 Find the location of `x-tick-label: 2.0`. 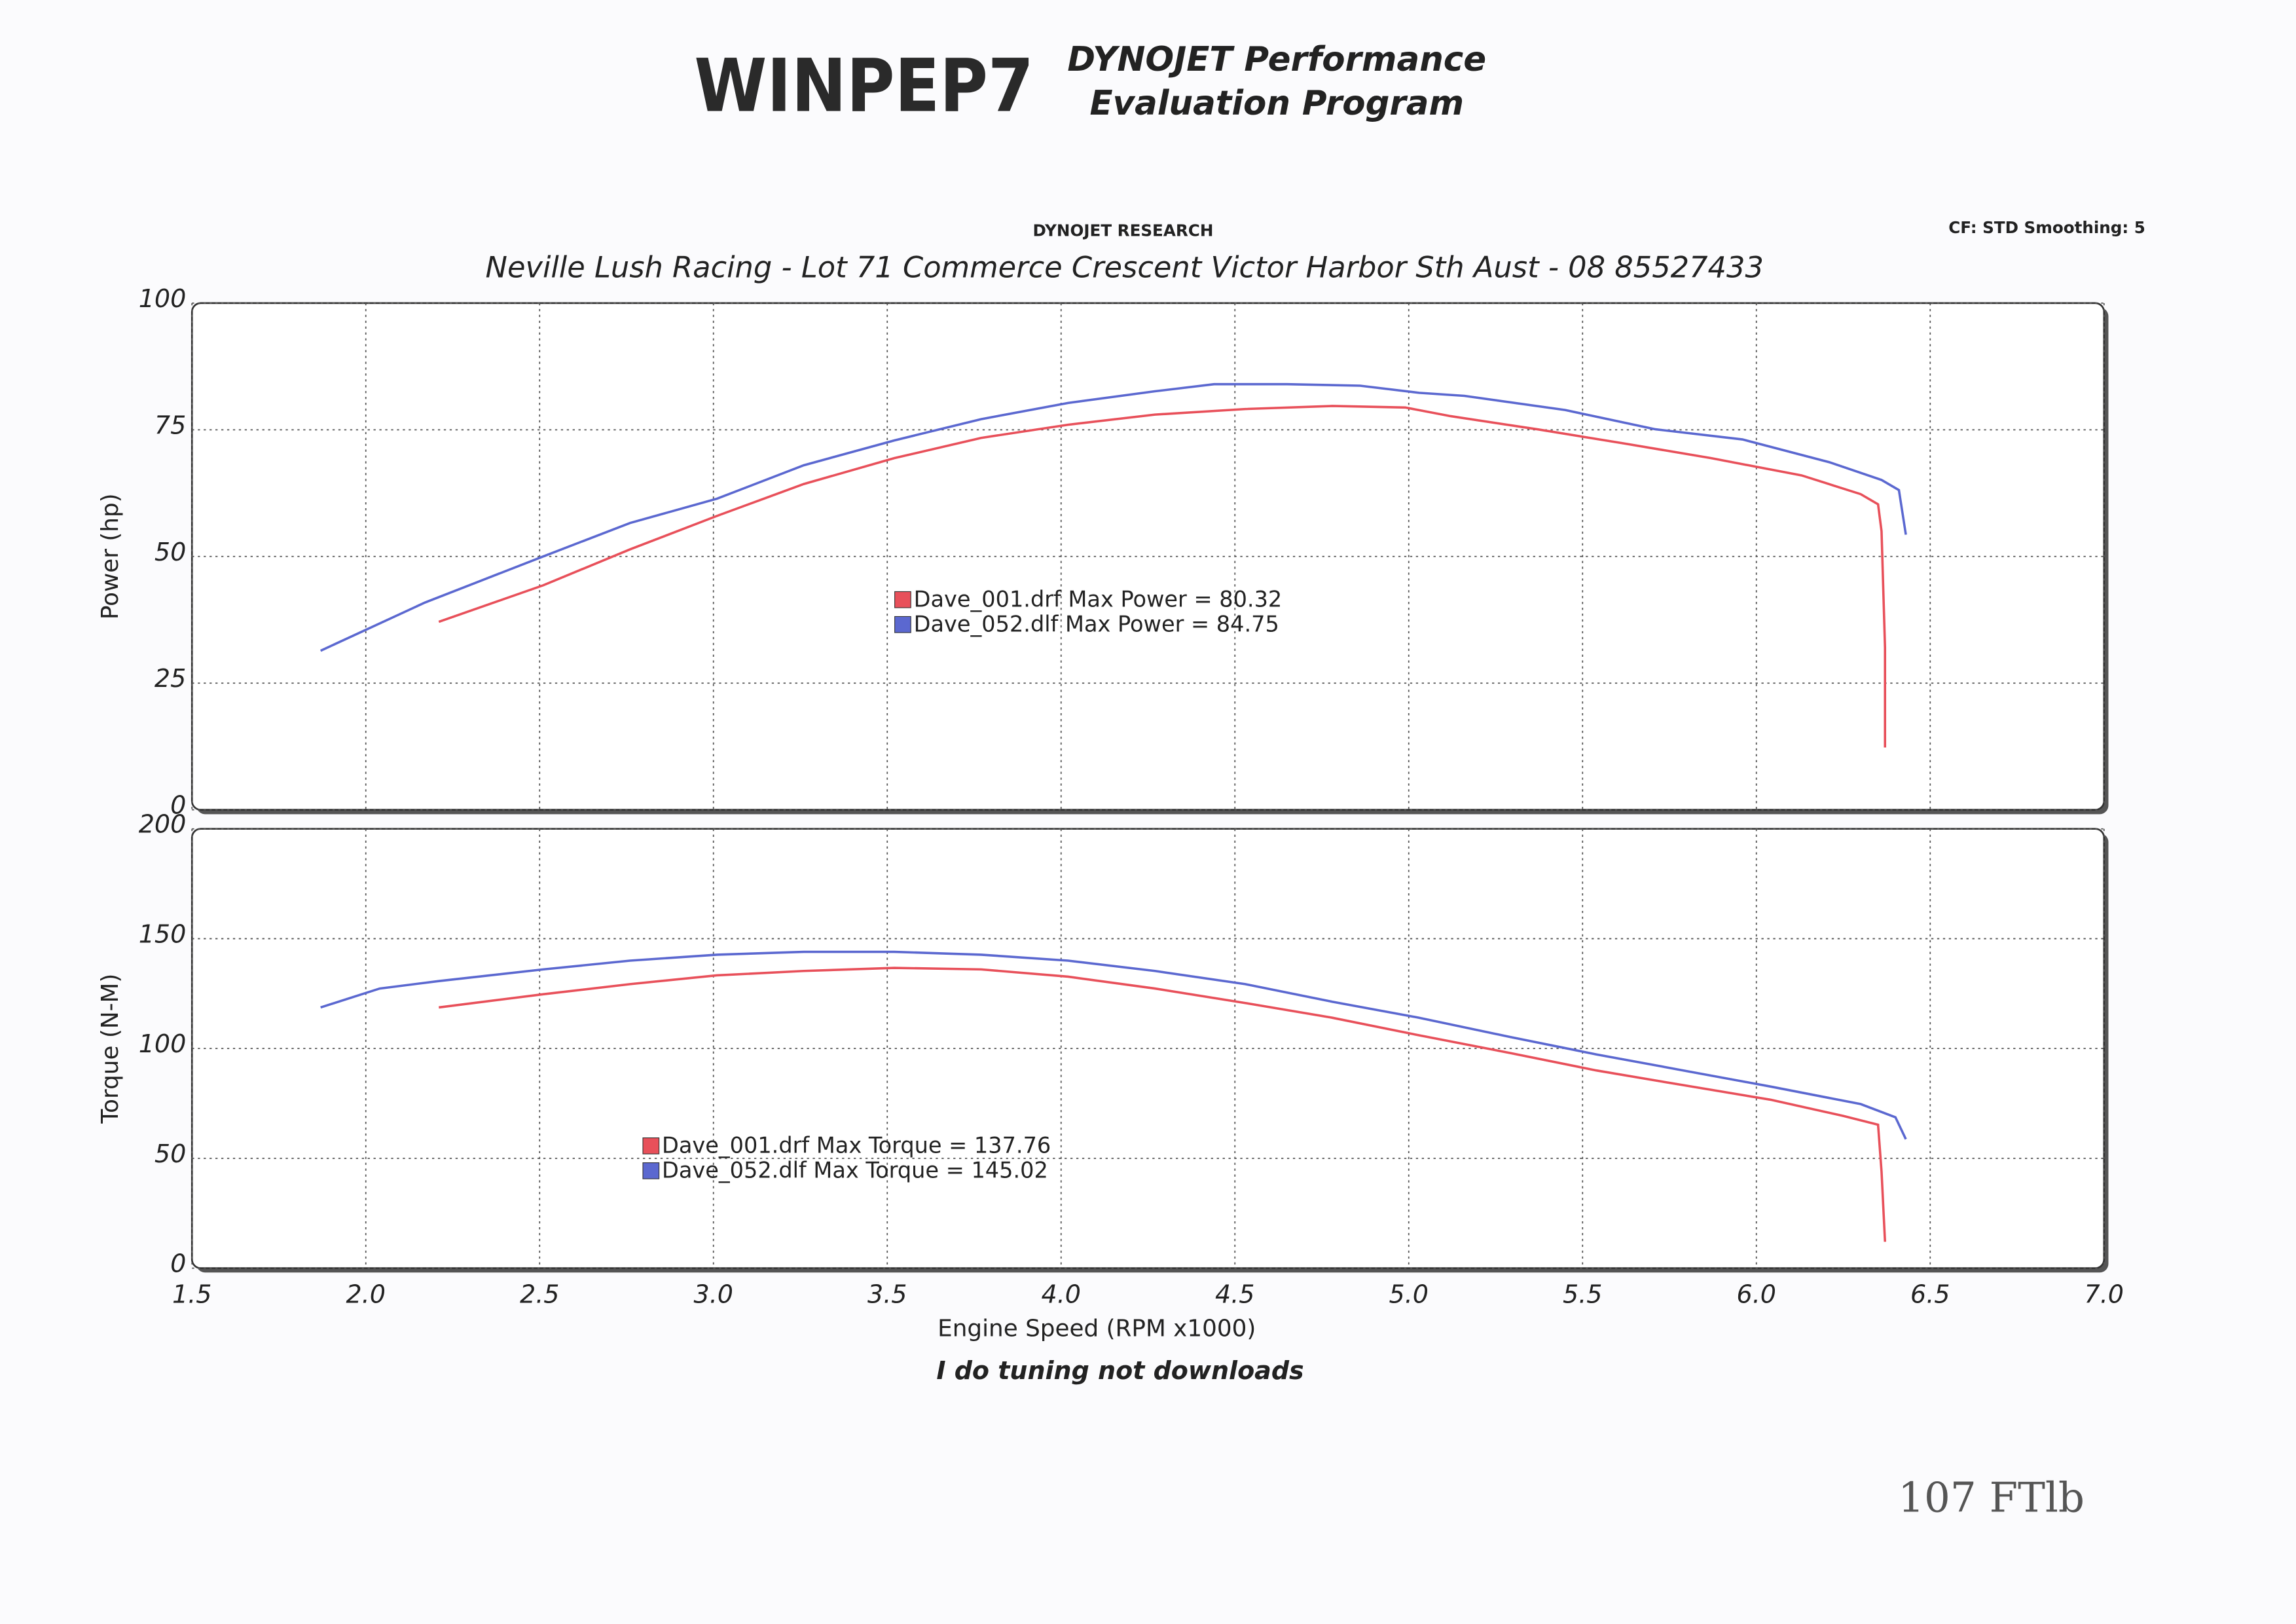

x-tick-label: 2.0 is located at coordinates (366, 1294).